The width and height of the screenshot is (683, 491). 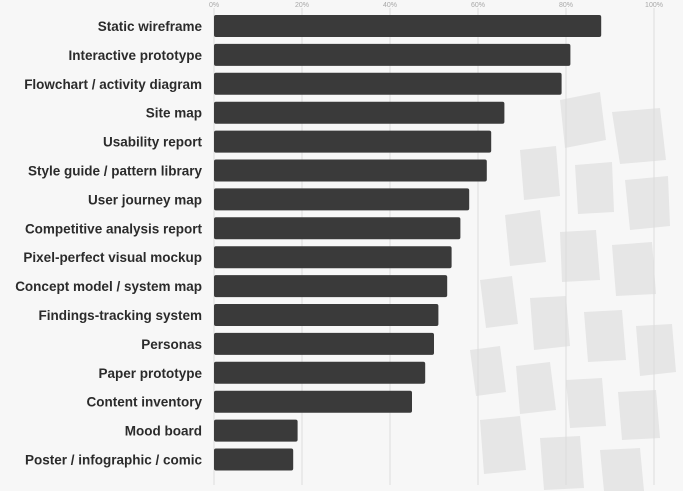 What do you see at coordinates (115, 171) in the screenshot?
I see `category-label: Style guide / pattern library` at bounding box center [115, 171].